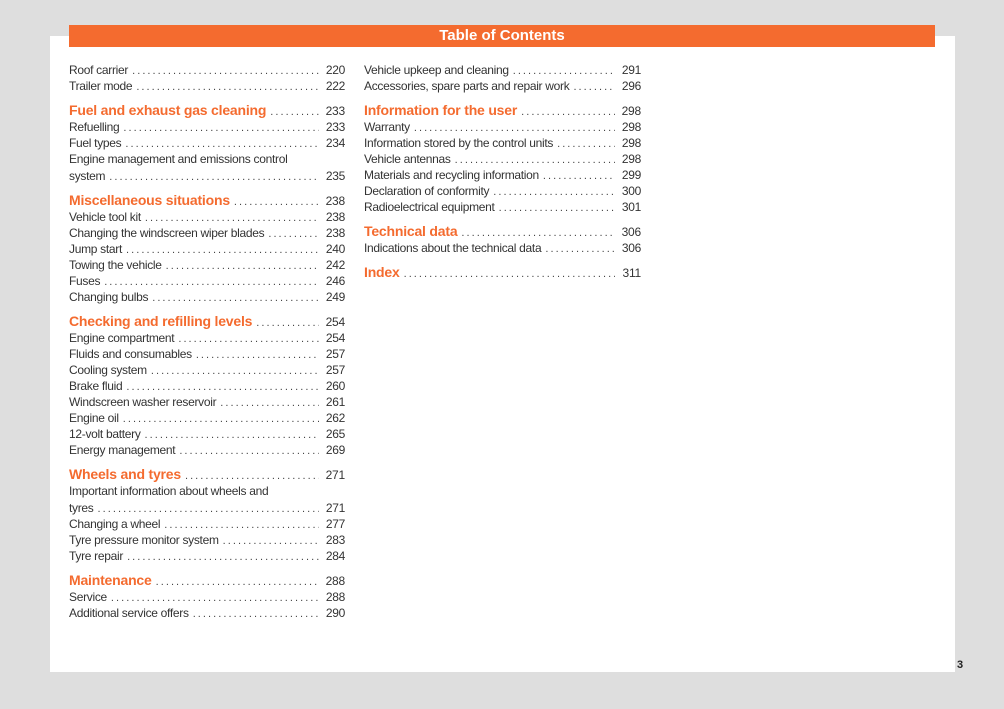  I want to click on toc-page-number: 301, so click(631, 207).